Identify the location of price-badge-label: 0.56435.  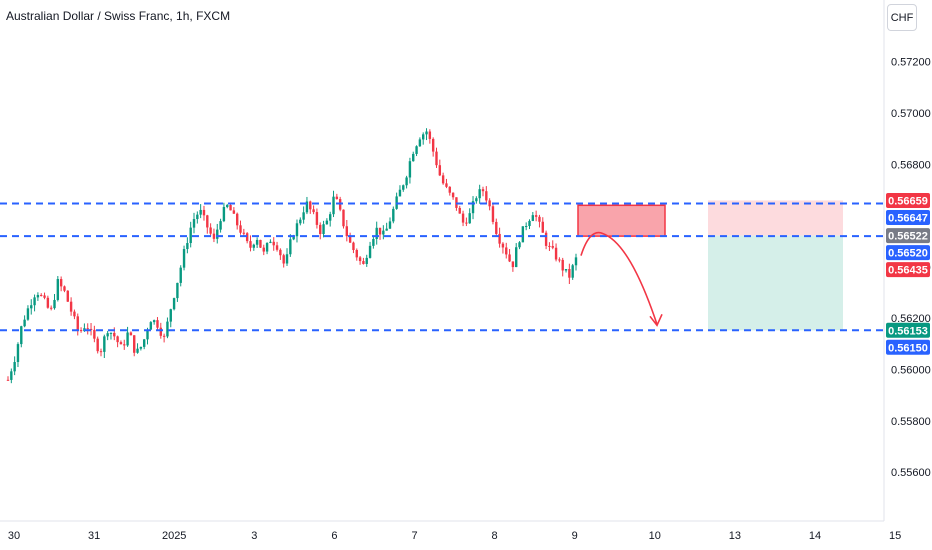
(908, 271).